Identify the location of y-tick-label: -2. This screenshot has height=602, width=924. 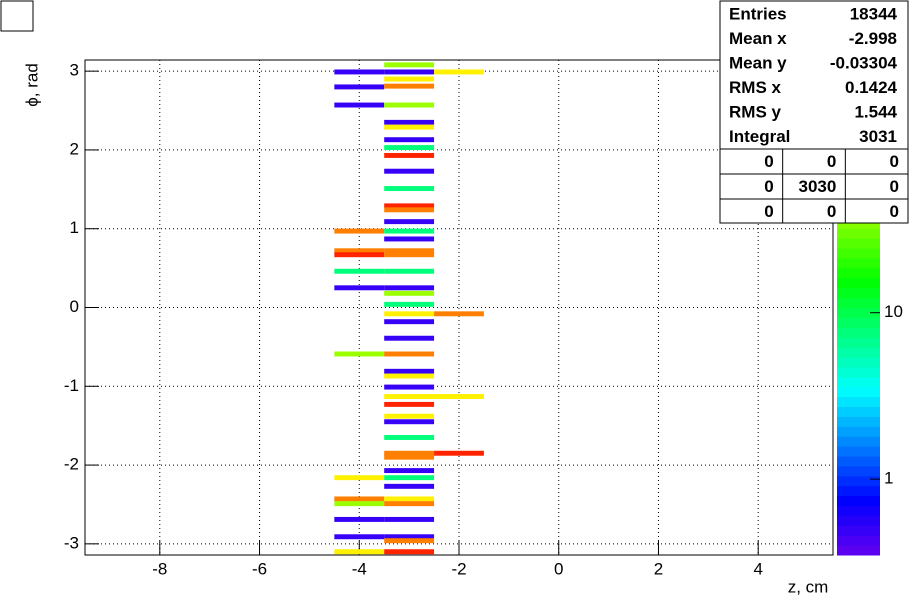
(71, 464).